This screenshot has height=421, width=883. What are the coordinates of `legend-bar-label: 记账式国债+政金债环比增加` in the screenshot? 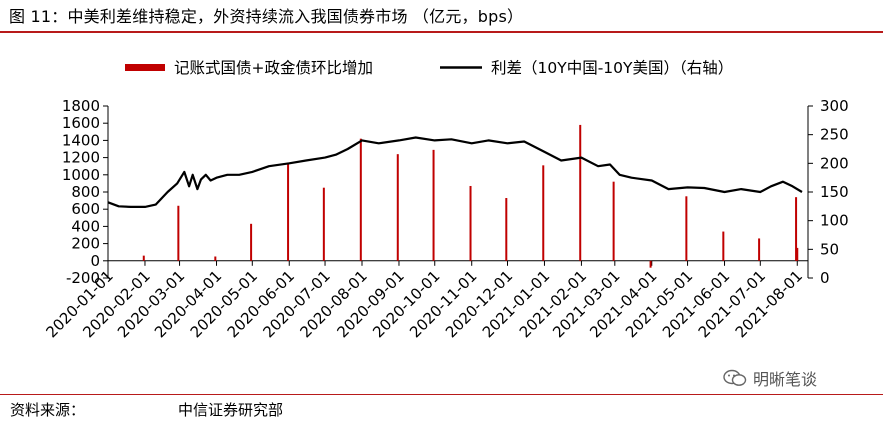 It's located at (273, 68).